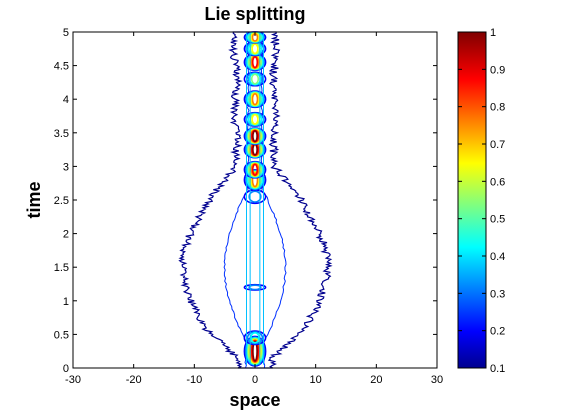 The width and height of the screenshot is (561, 413). I want to click on colorbar-tick-label: 0.5, so click(497, 220).